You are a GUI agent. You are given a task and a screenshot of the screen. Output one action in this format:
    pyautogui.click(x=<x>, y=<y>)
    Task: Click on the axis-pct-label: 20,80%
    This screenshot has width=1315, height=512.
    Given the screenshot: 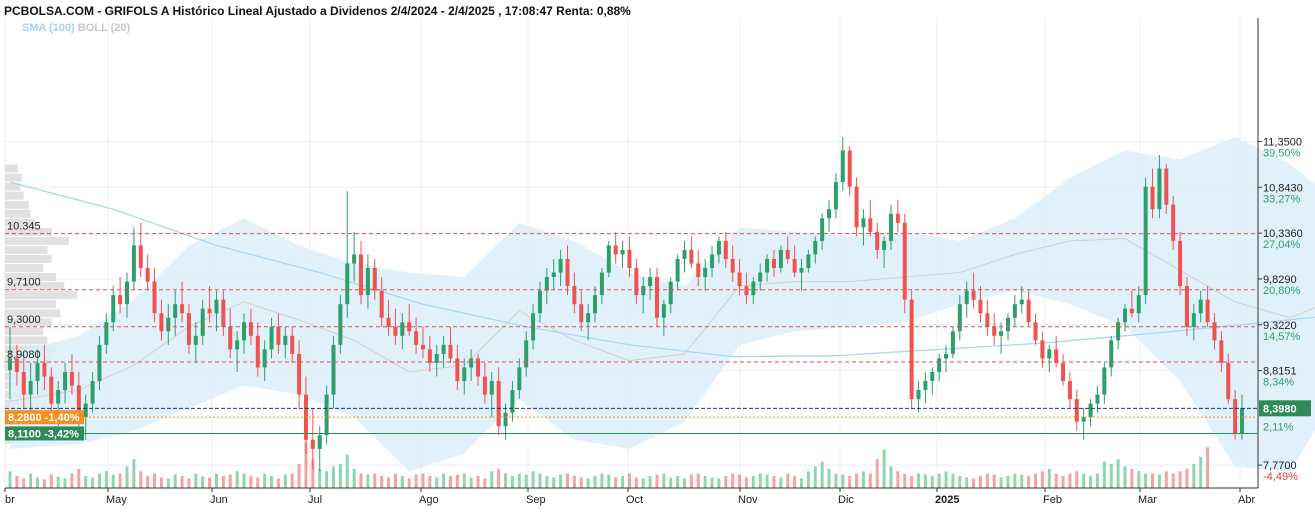 What is the action you would take?
    pyautogui.click(x=1282, y=291)
    